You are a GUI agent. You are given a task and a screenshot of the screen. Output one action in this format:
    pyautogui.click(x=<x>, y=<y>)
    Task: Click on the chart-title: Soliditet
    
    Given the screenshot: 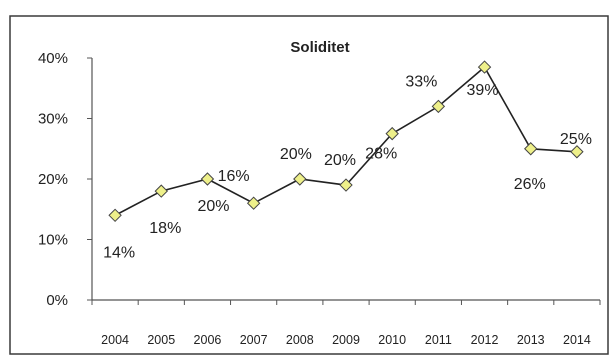 What is the action you would take?
    pyautogui.click(x=319, y=47)
    